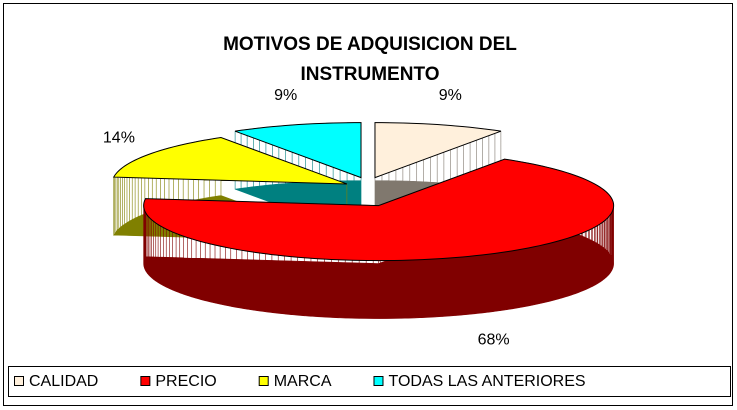 This screenshot has height=410, width=737. I want to click on legend-label: PRECIO, so click(185, 381).